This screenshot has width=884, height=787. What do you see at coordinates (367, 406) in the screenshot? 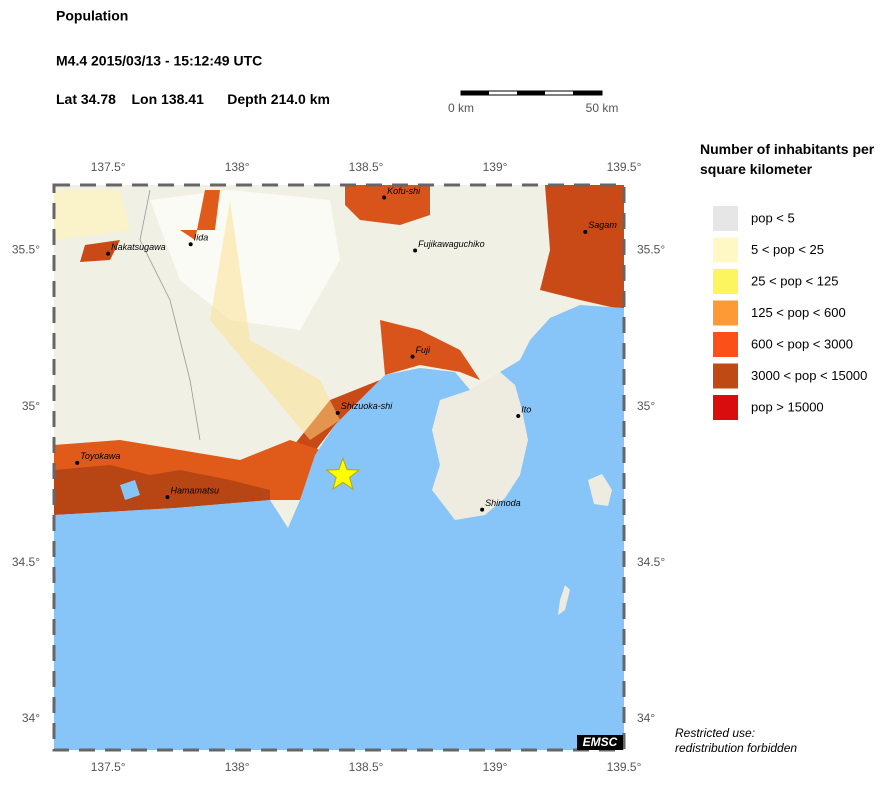
I see `city-label: Shizuoka-shi` at bounding box center [367, 406].